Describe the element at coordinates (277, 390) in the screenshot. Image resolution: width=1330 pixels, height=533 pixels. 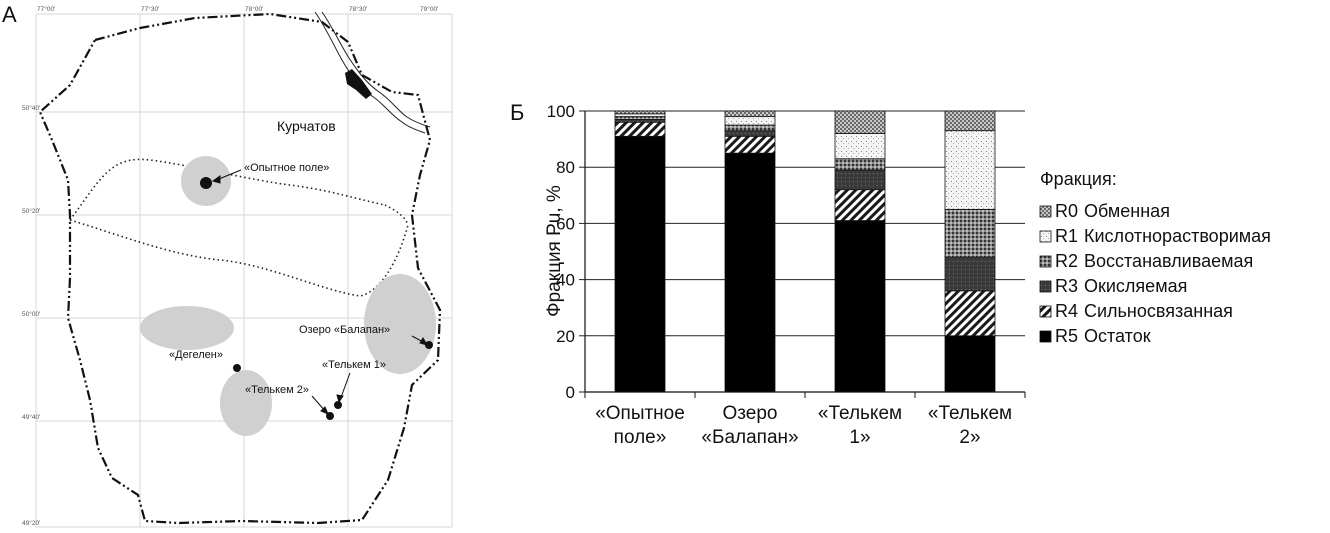
I see `site-label-telkem2: «Телькем 2»` at that location.